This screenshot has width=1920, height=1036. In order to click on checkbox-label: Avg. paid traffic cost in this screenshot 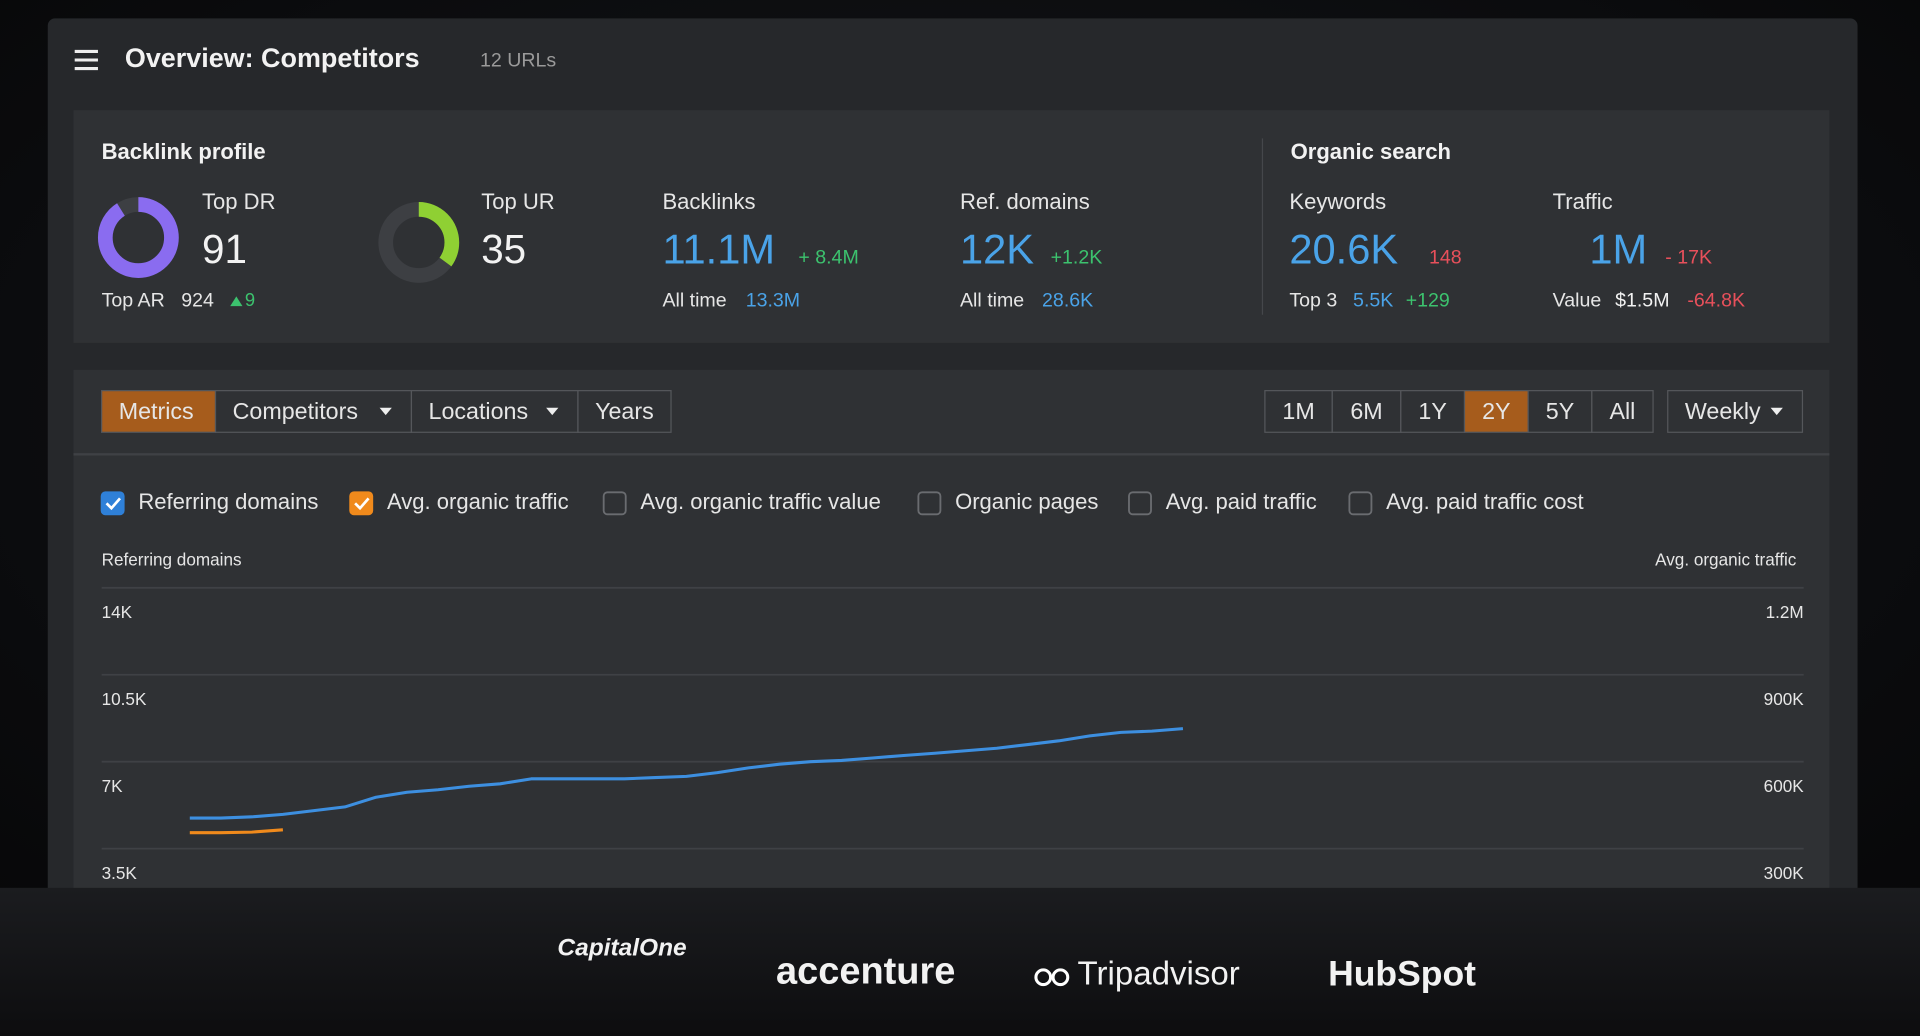, I will do `click(1485, 501)`.